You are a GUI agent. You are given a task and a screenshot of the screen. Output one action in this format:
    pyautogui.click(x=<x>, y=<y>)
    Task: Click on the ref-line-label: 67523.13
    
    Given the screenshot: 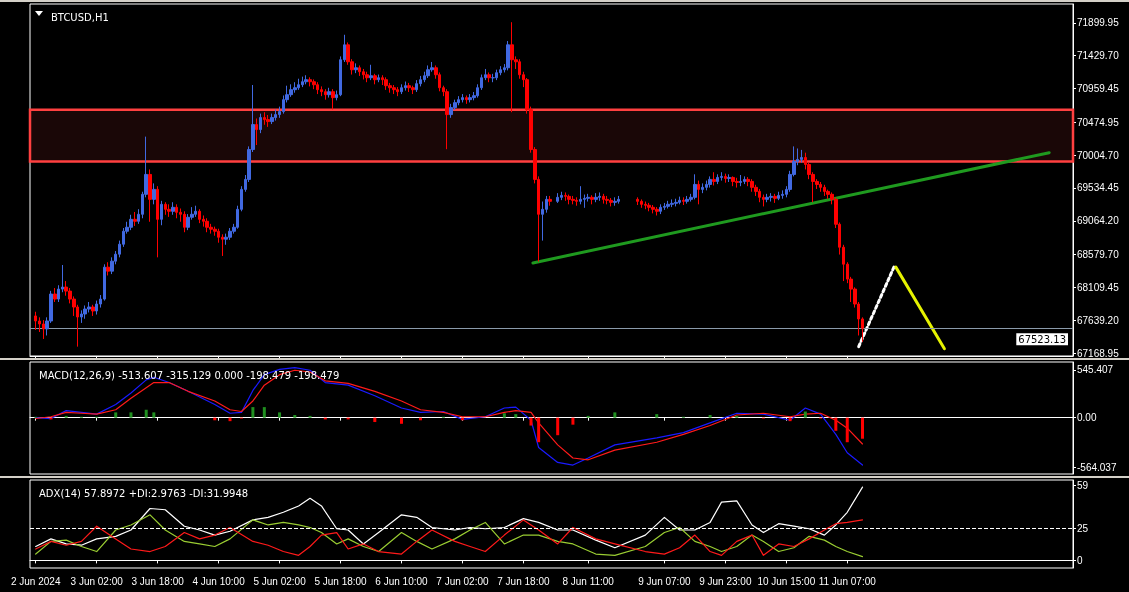 What is the action you would take?
    pyautogui.click(x=1042, y=339)
    